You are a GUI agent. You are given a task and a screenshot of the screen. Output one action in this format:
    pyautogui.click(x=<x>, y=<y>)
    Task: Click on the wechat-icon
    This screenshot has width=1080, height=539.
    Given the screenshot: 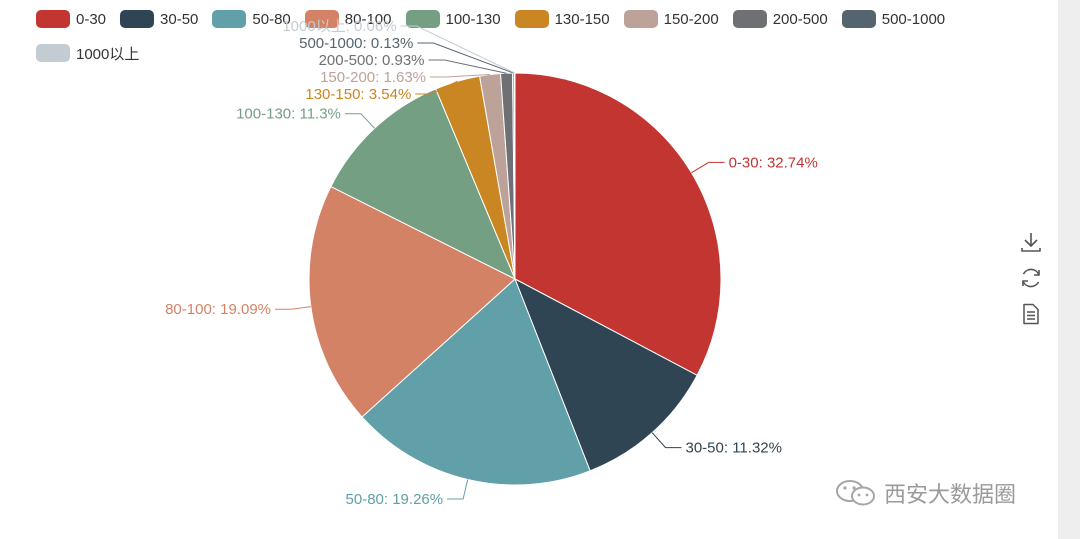 What is the action you would take?
    pyautogui.click(x=855, y=493)
    